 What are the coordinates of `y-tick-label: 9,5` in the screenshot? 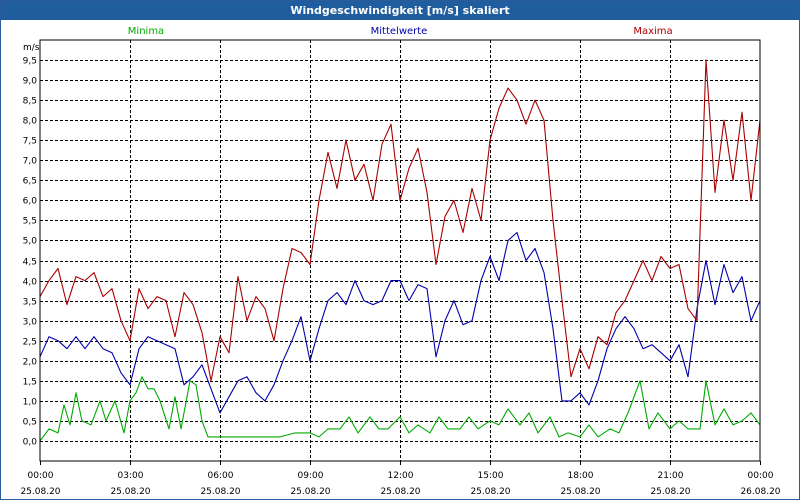 It's located at (30, 62).